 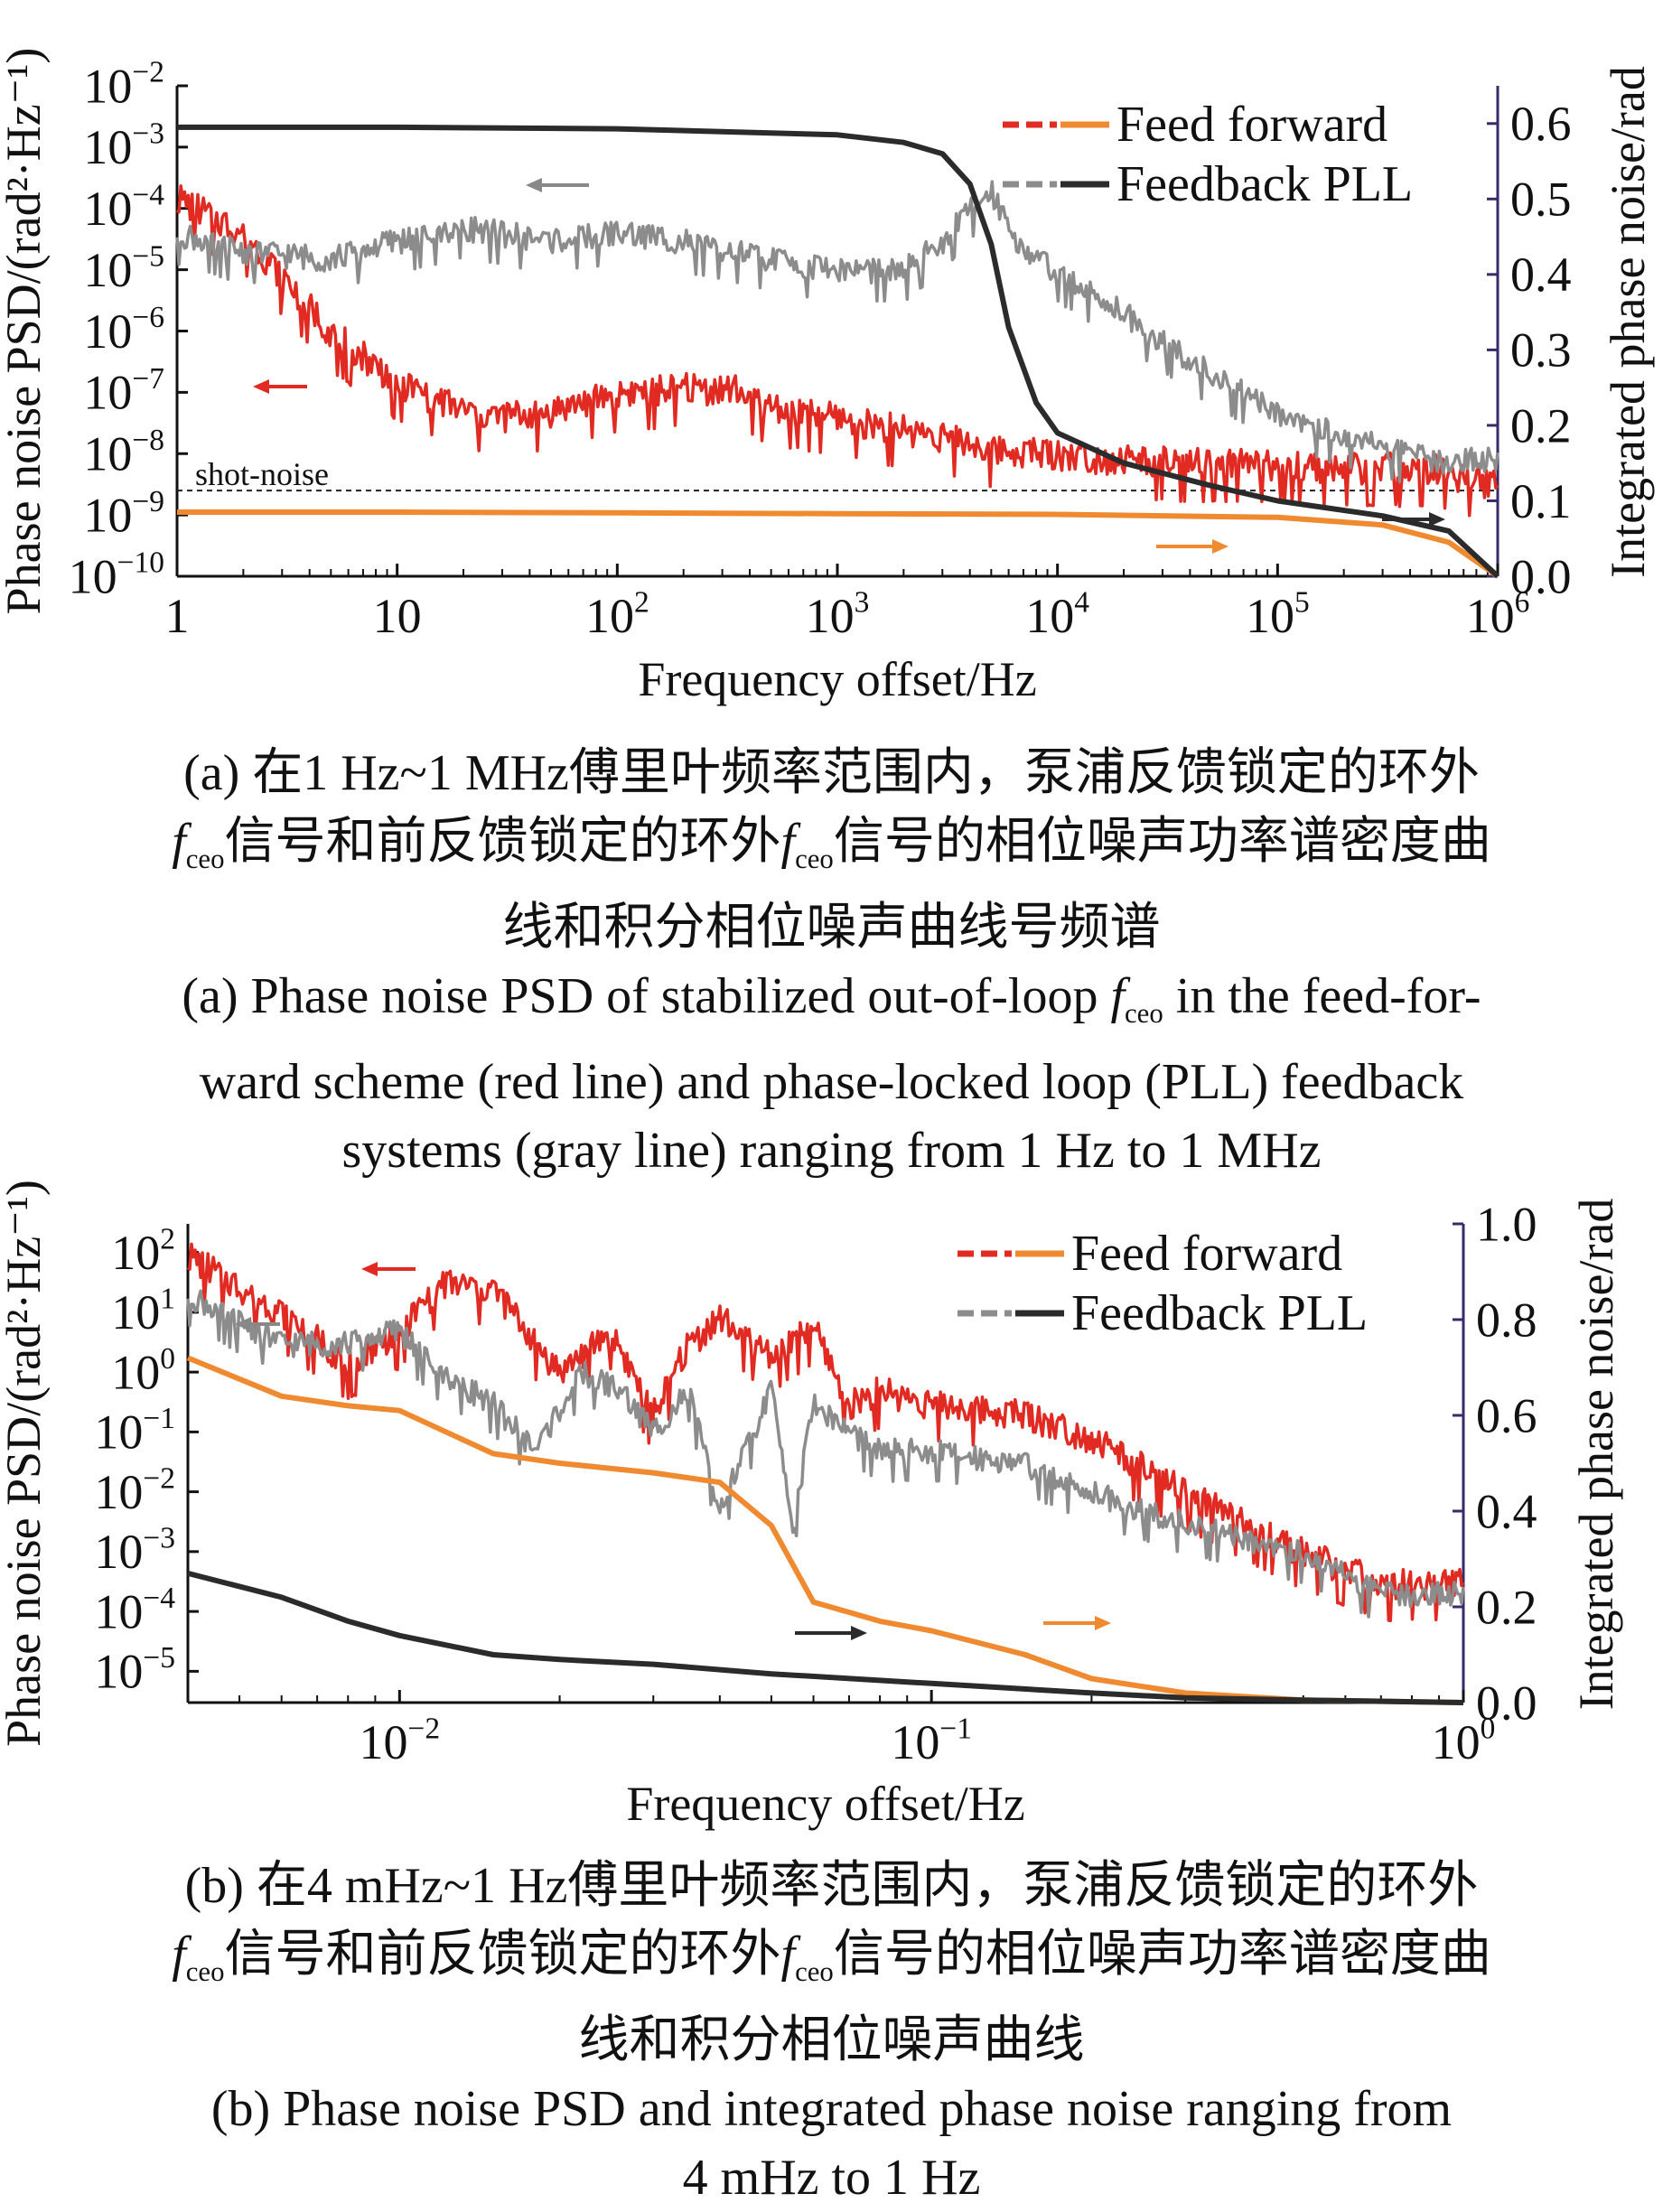 I want to click on x-tick-label: 10⁻¹, so click(x=931, y=1740).